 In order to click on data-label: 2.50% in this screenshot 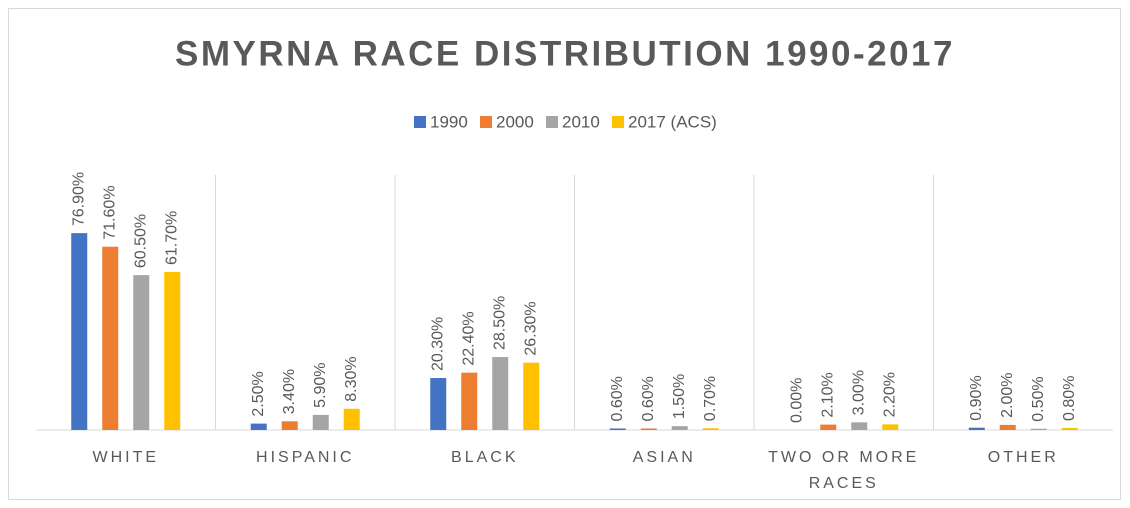, I will do `click(258, 393)`.